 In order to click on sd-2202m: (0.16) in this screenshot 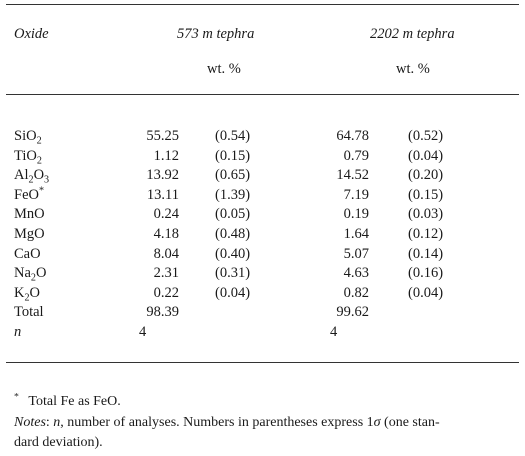, I will do `click(426, 273)`.